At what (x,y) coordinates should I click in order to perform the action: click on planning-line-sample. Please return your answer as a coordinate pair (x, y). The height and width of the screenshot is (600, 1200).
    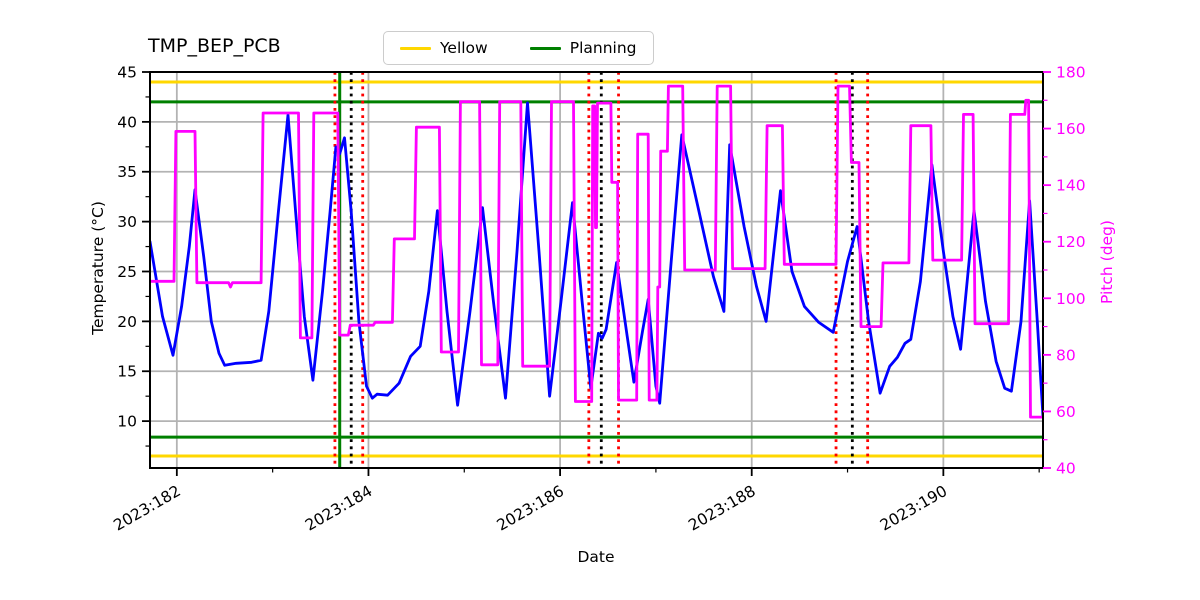
    Looking at the image, I should click on (545, 48).